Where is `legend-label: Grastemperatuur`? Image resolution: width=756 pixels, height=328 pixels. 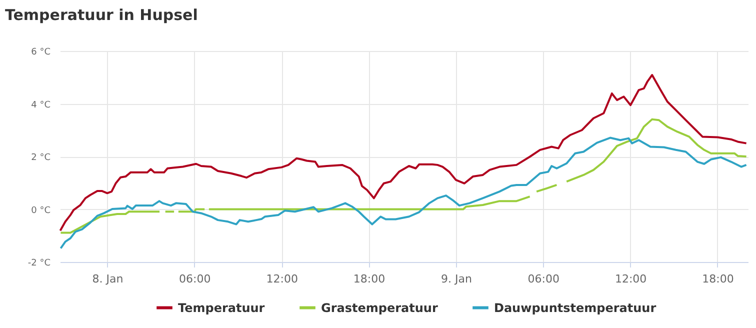
legend-label: Grastemperatuur is located at coordinates (379, 307).